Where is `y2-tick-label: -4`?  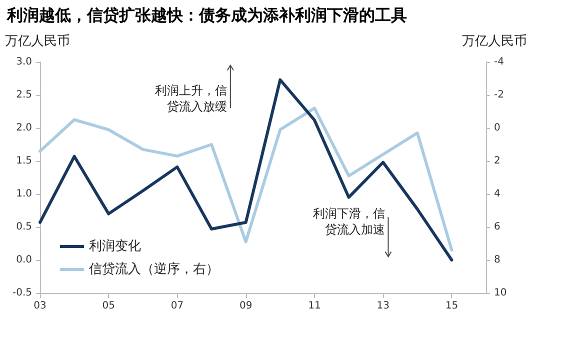
y2-tick-label: -4 is located at coordinates (499, 62).